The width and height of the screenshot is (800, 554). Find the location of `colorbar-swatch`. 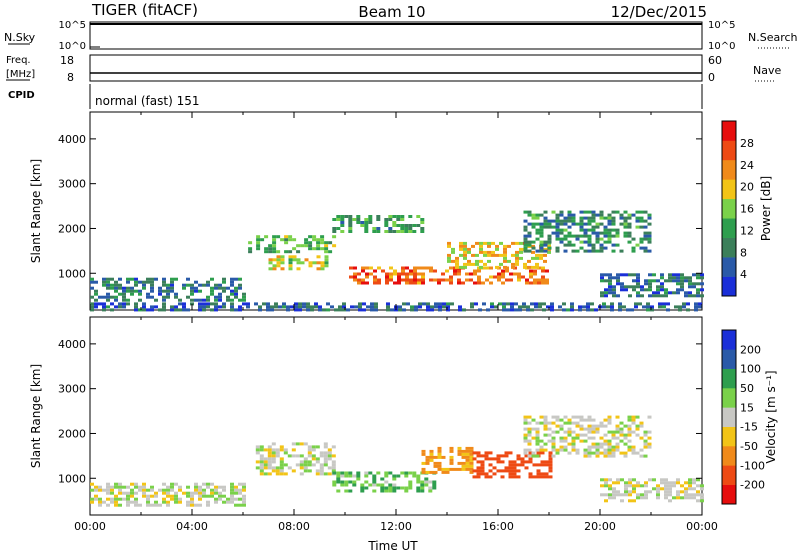

colorbar-swatch is located at coordinates (729, 340).